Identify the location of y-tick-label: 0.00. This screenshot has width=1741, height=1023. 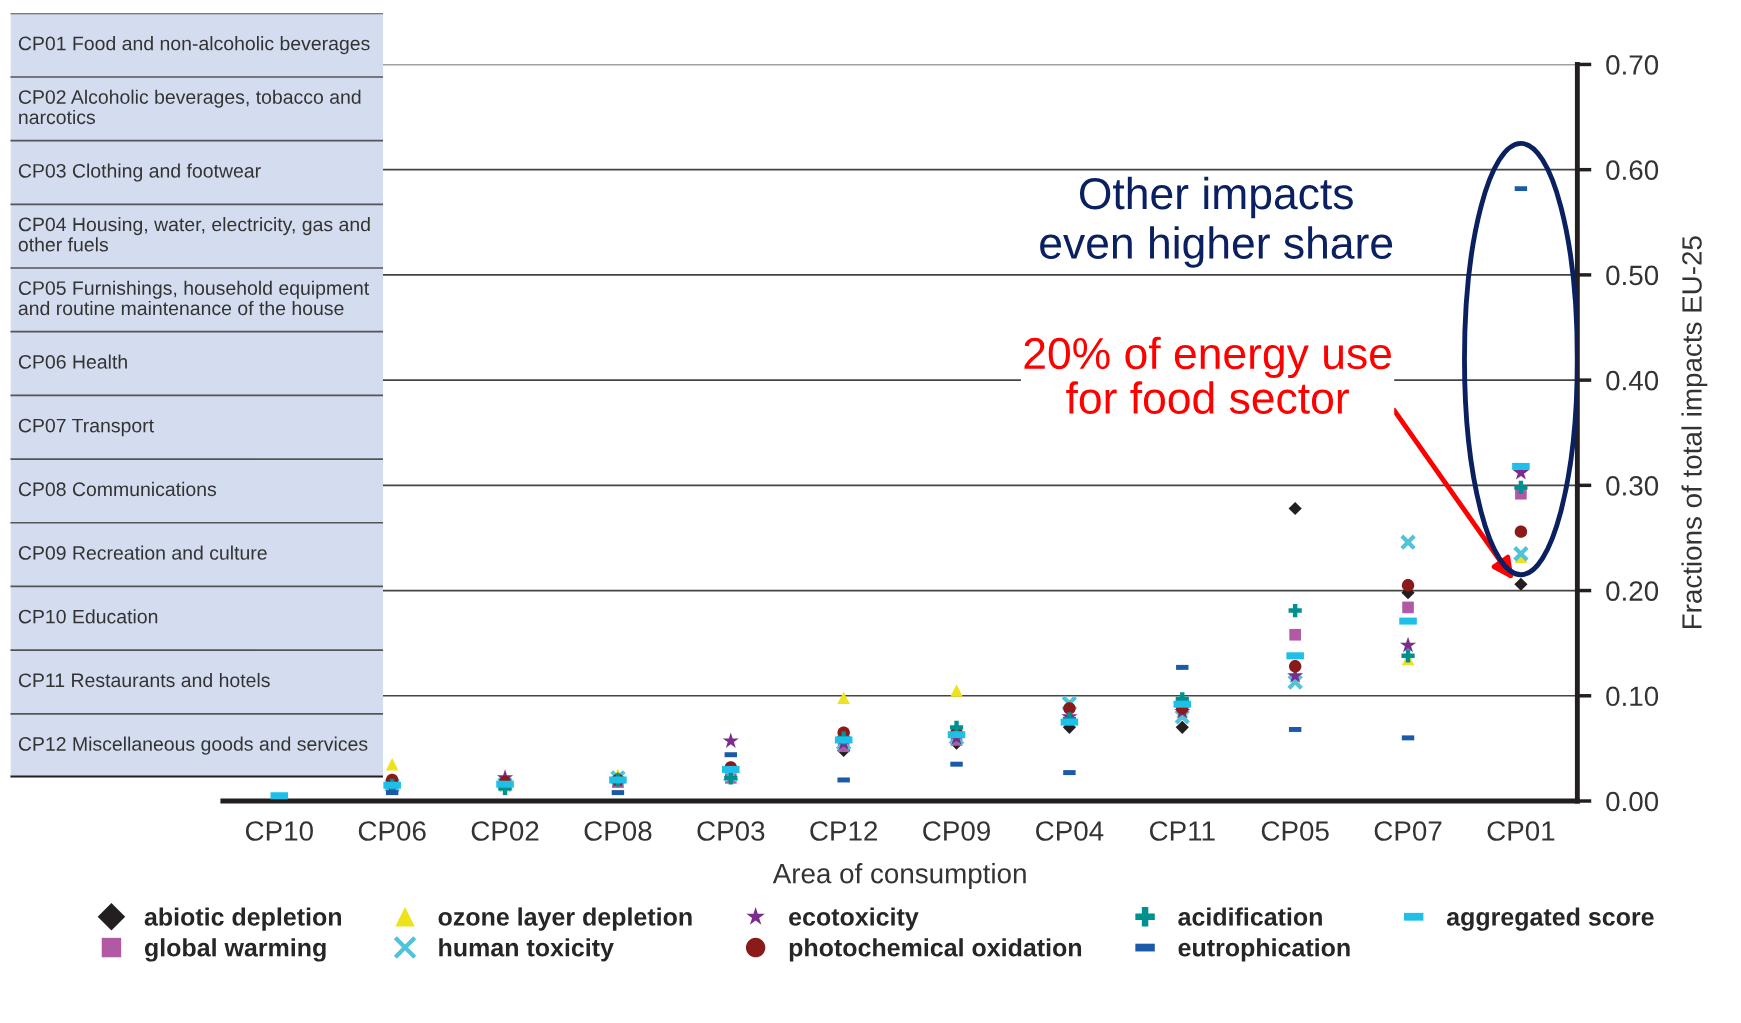
(1632, 801).